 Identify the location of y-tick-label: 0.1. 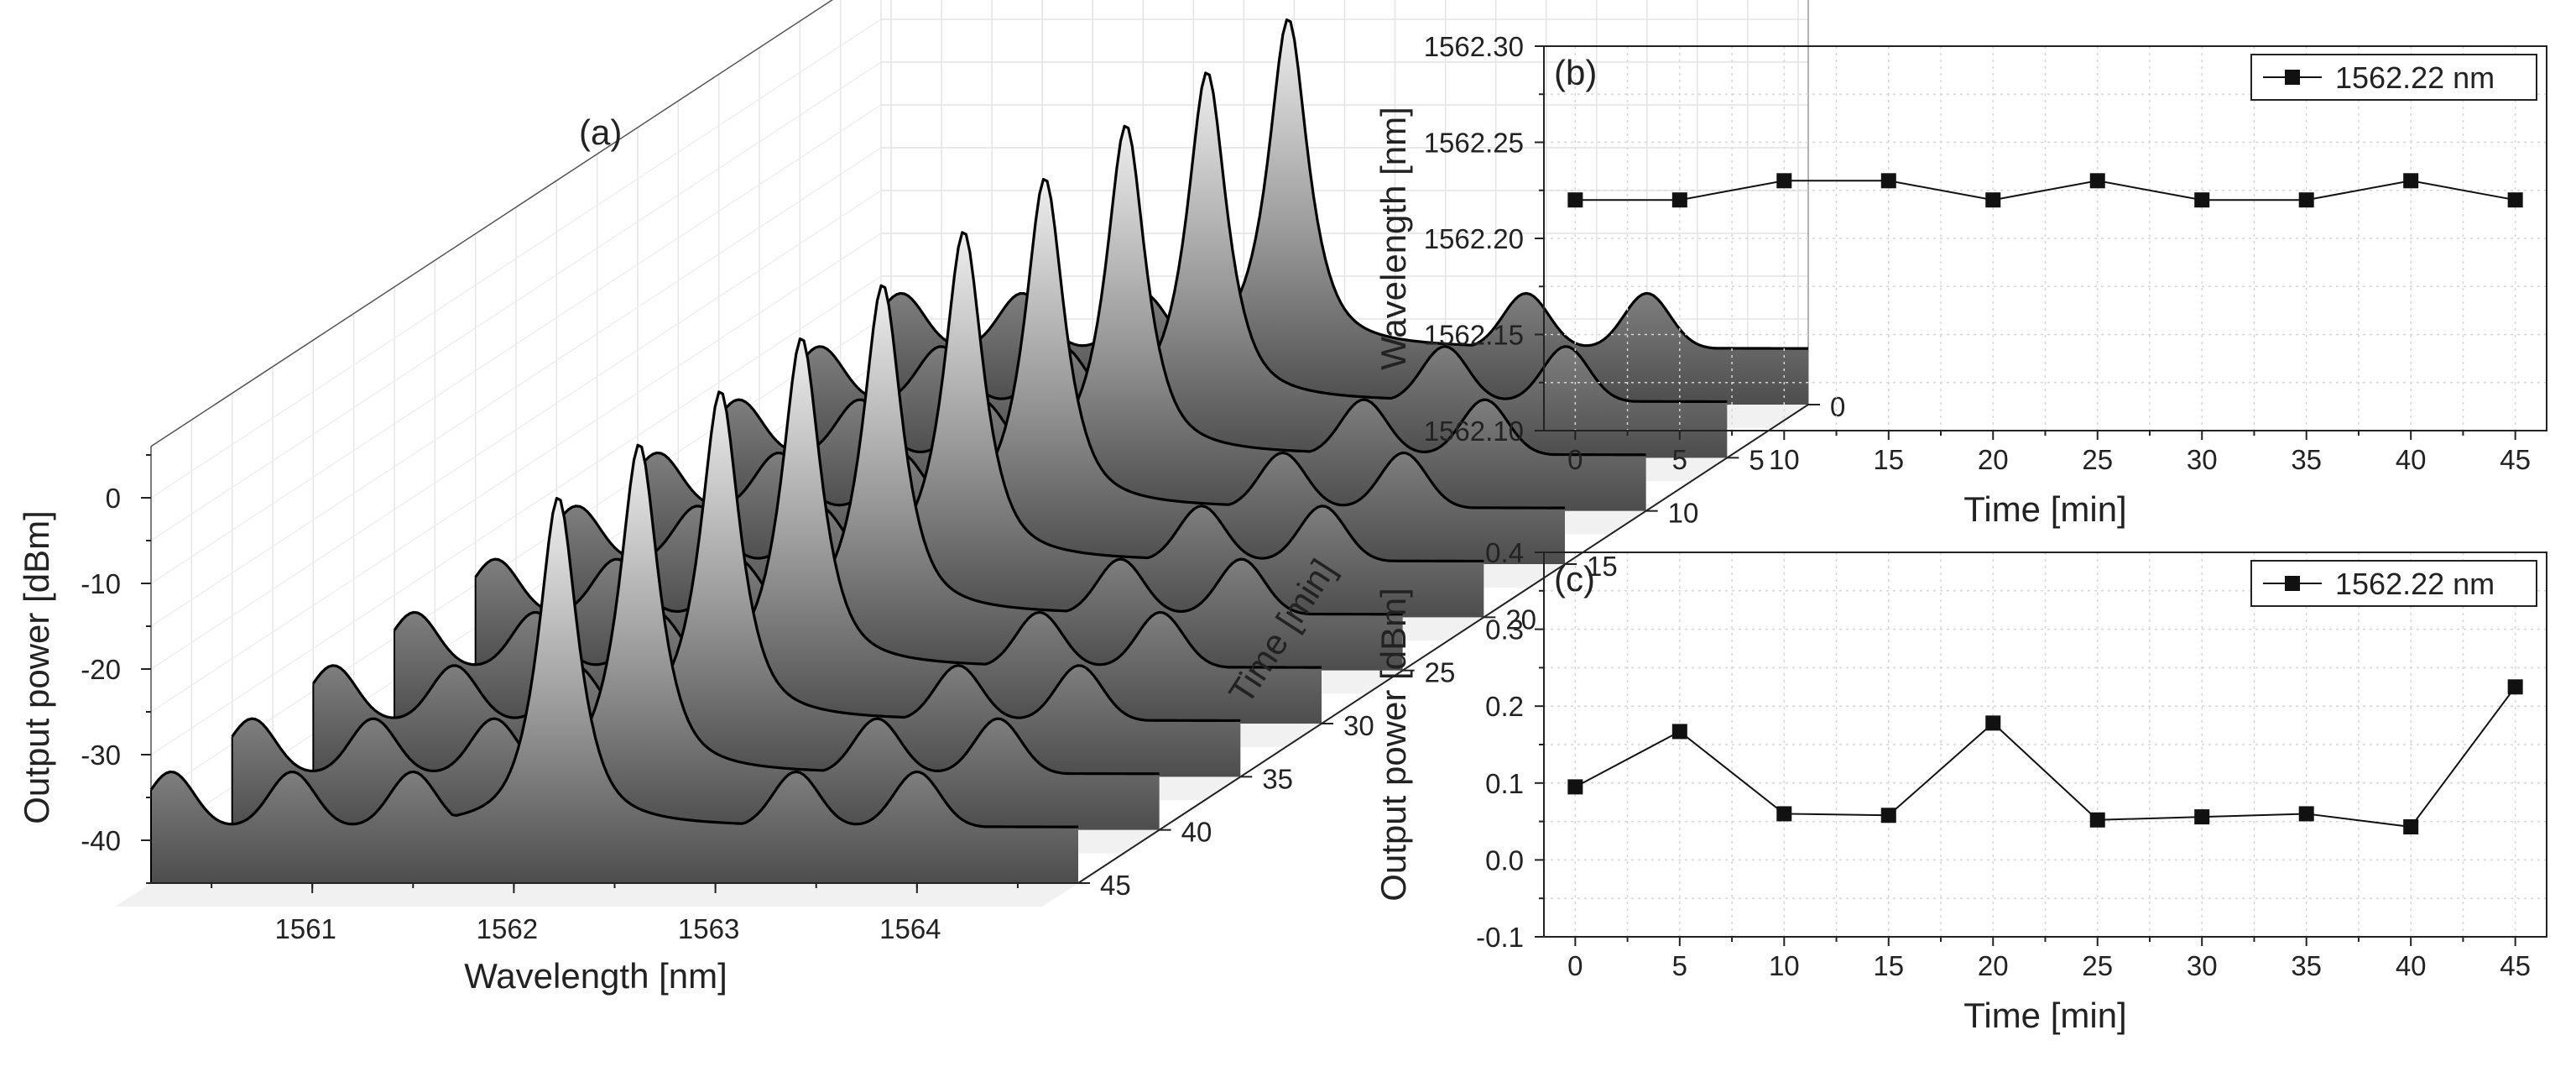
(1504, 784).